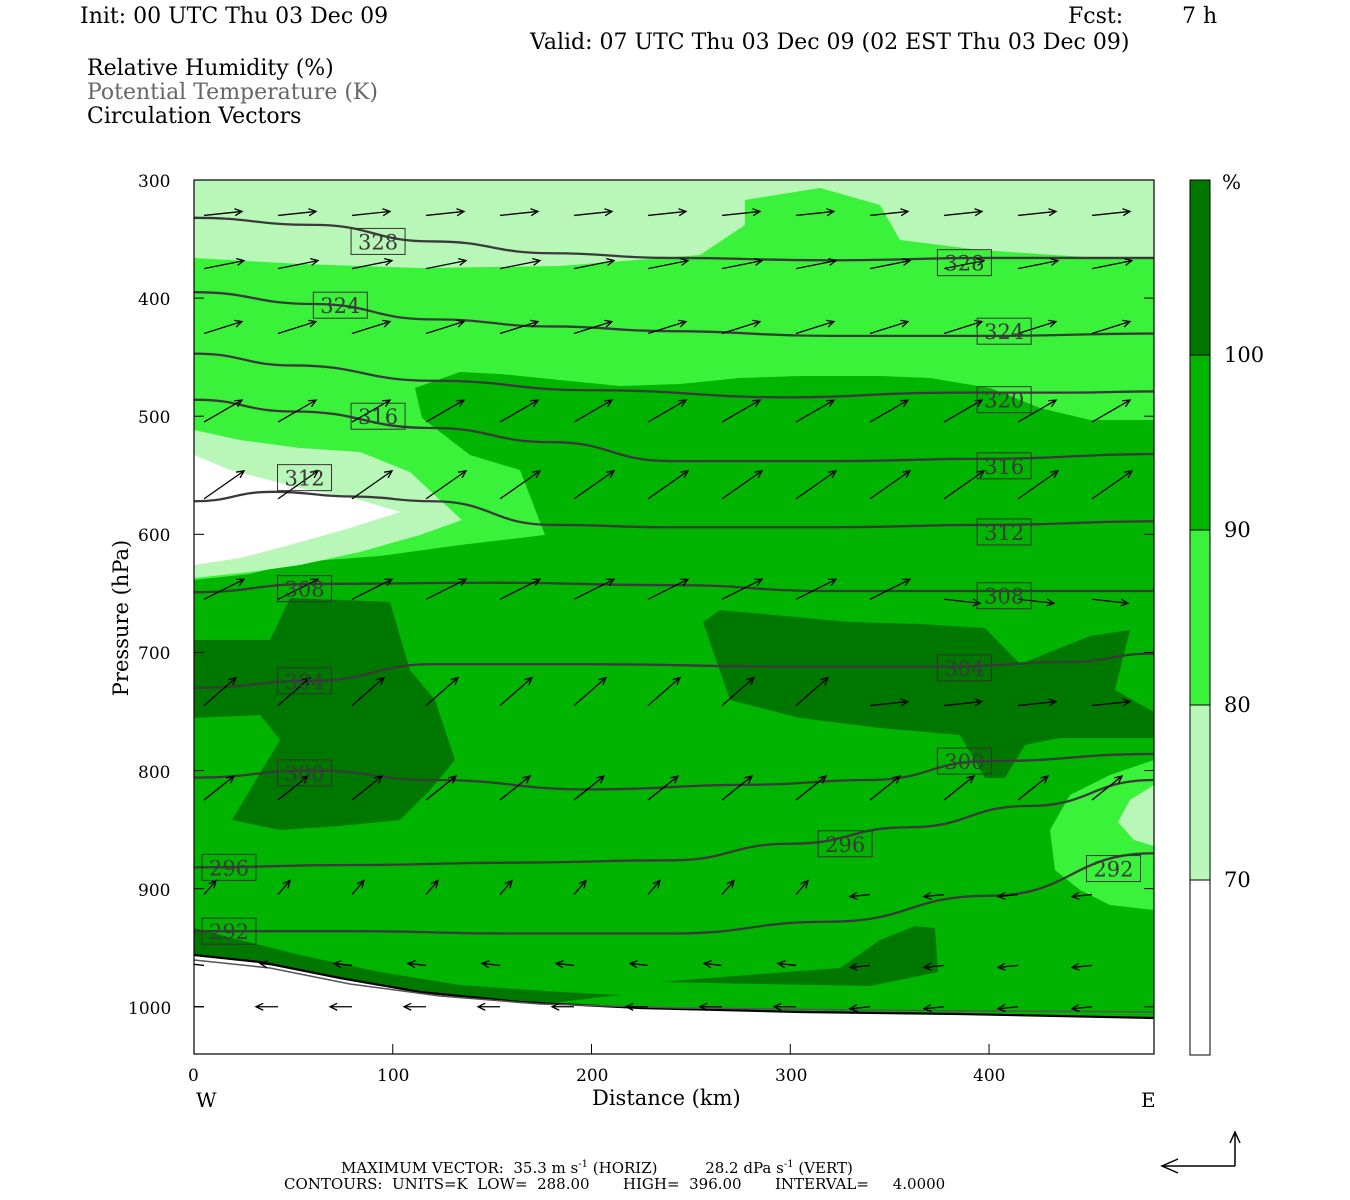  I want to click on reference-vector, so click(1200, 1152).